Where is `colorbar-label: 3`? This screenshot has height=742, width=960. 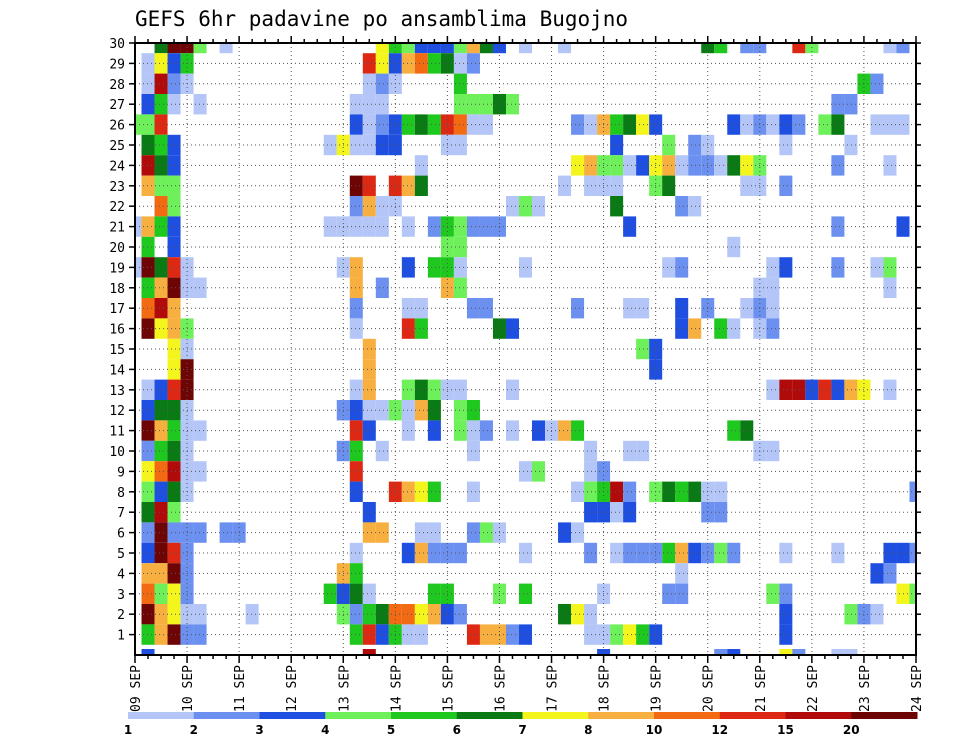
colorbar-label: 3 is located at coordinates (259, 730).